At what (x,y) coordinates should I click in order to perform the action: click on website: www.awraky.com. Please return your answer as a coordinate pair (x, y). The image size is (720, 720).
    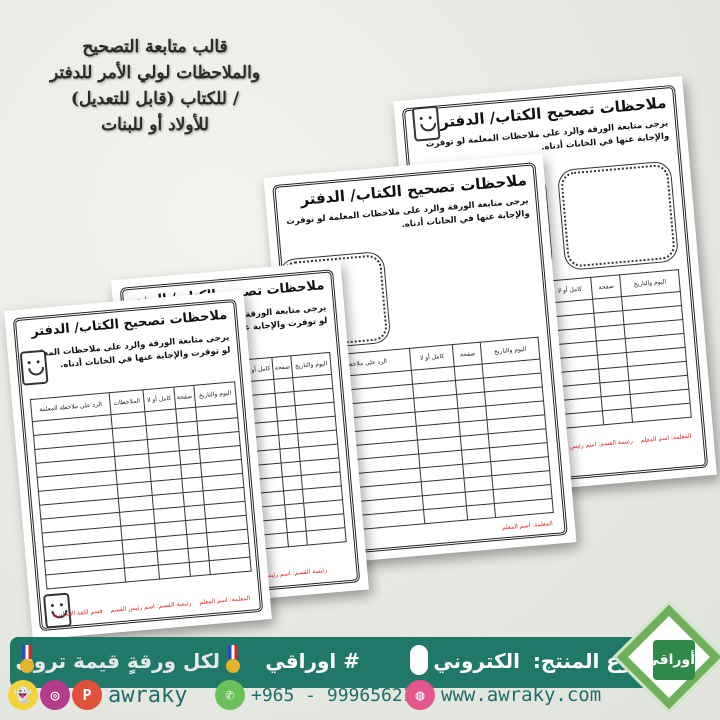
    Looking at the image, I should click on (521, 695).